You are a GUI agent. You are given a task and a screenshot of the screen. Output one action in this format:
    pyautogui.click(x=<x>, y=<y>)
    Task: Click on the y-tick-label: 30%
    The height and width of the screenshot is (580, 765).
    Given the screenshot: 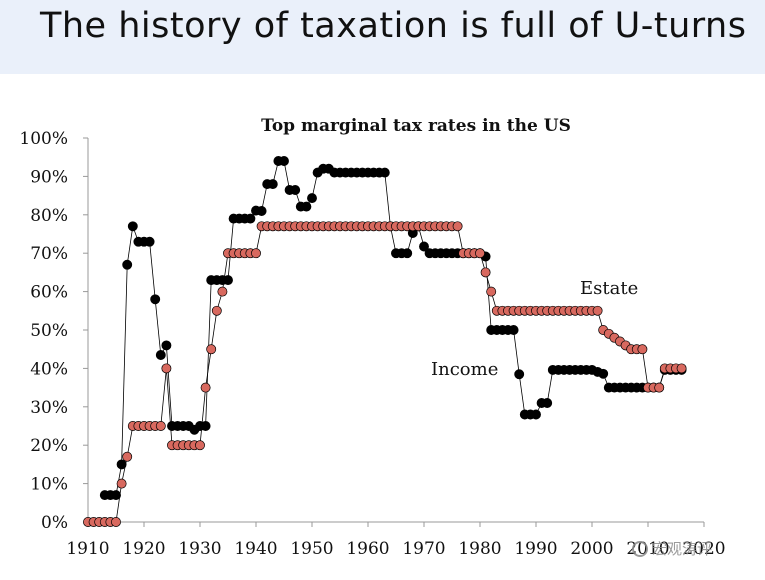 What is the action you would take?
    pyautogui.click(x=49, y=408)
    